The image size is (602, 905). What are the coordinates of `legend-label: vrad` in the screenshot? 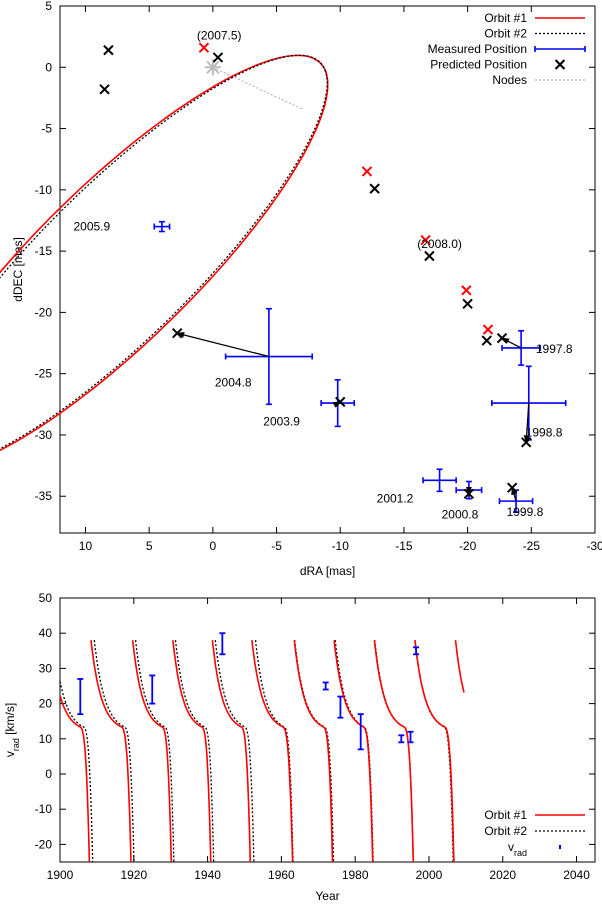 It's located at (517, 849).